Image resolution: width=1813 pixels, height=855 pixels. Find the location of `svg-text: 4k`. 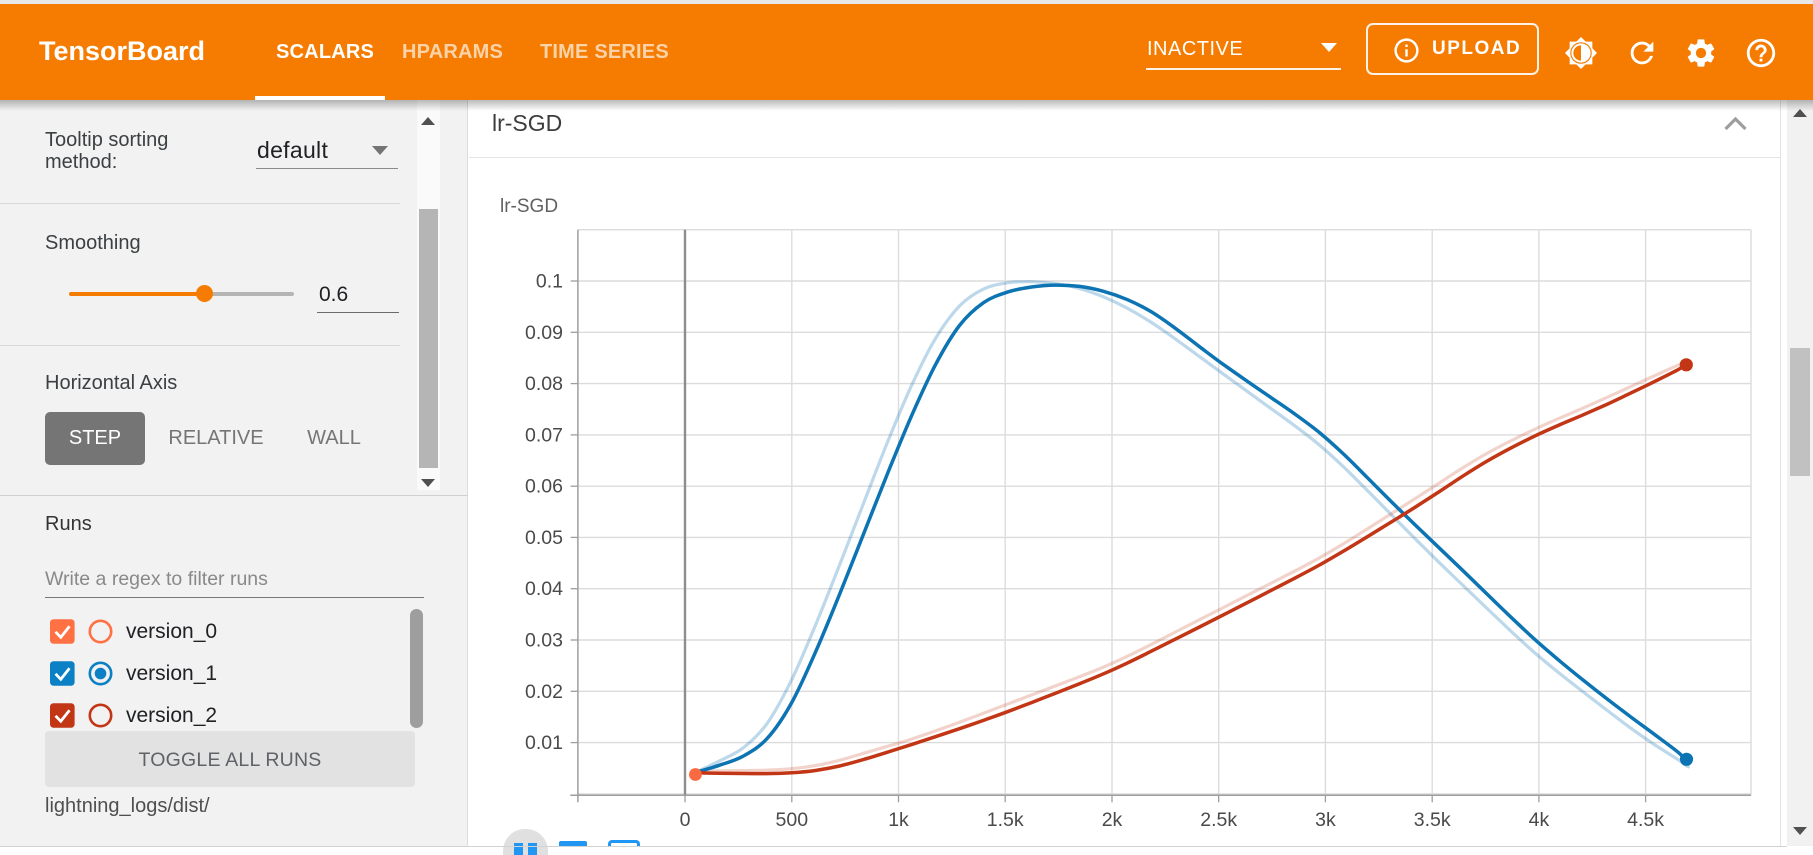

svg-text: 4k is located at coordinates (1539, 820).